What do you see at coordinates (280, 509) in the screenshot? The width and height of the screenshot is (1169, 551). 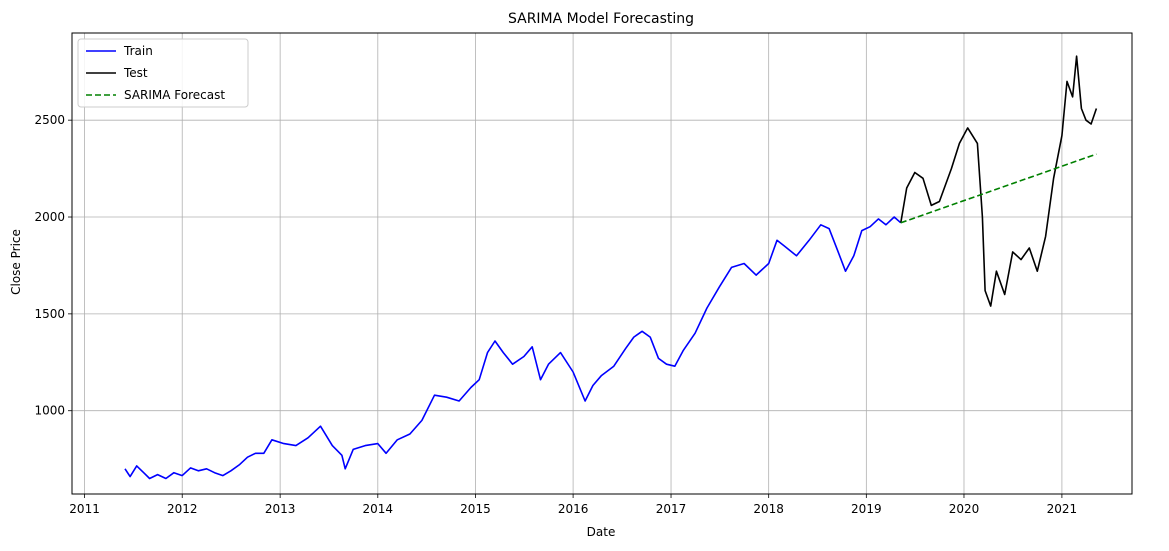 I see `x-tick-label: 2013` at bounding box center [280, 509].